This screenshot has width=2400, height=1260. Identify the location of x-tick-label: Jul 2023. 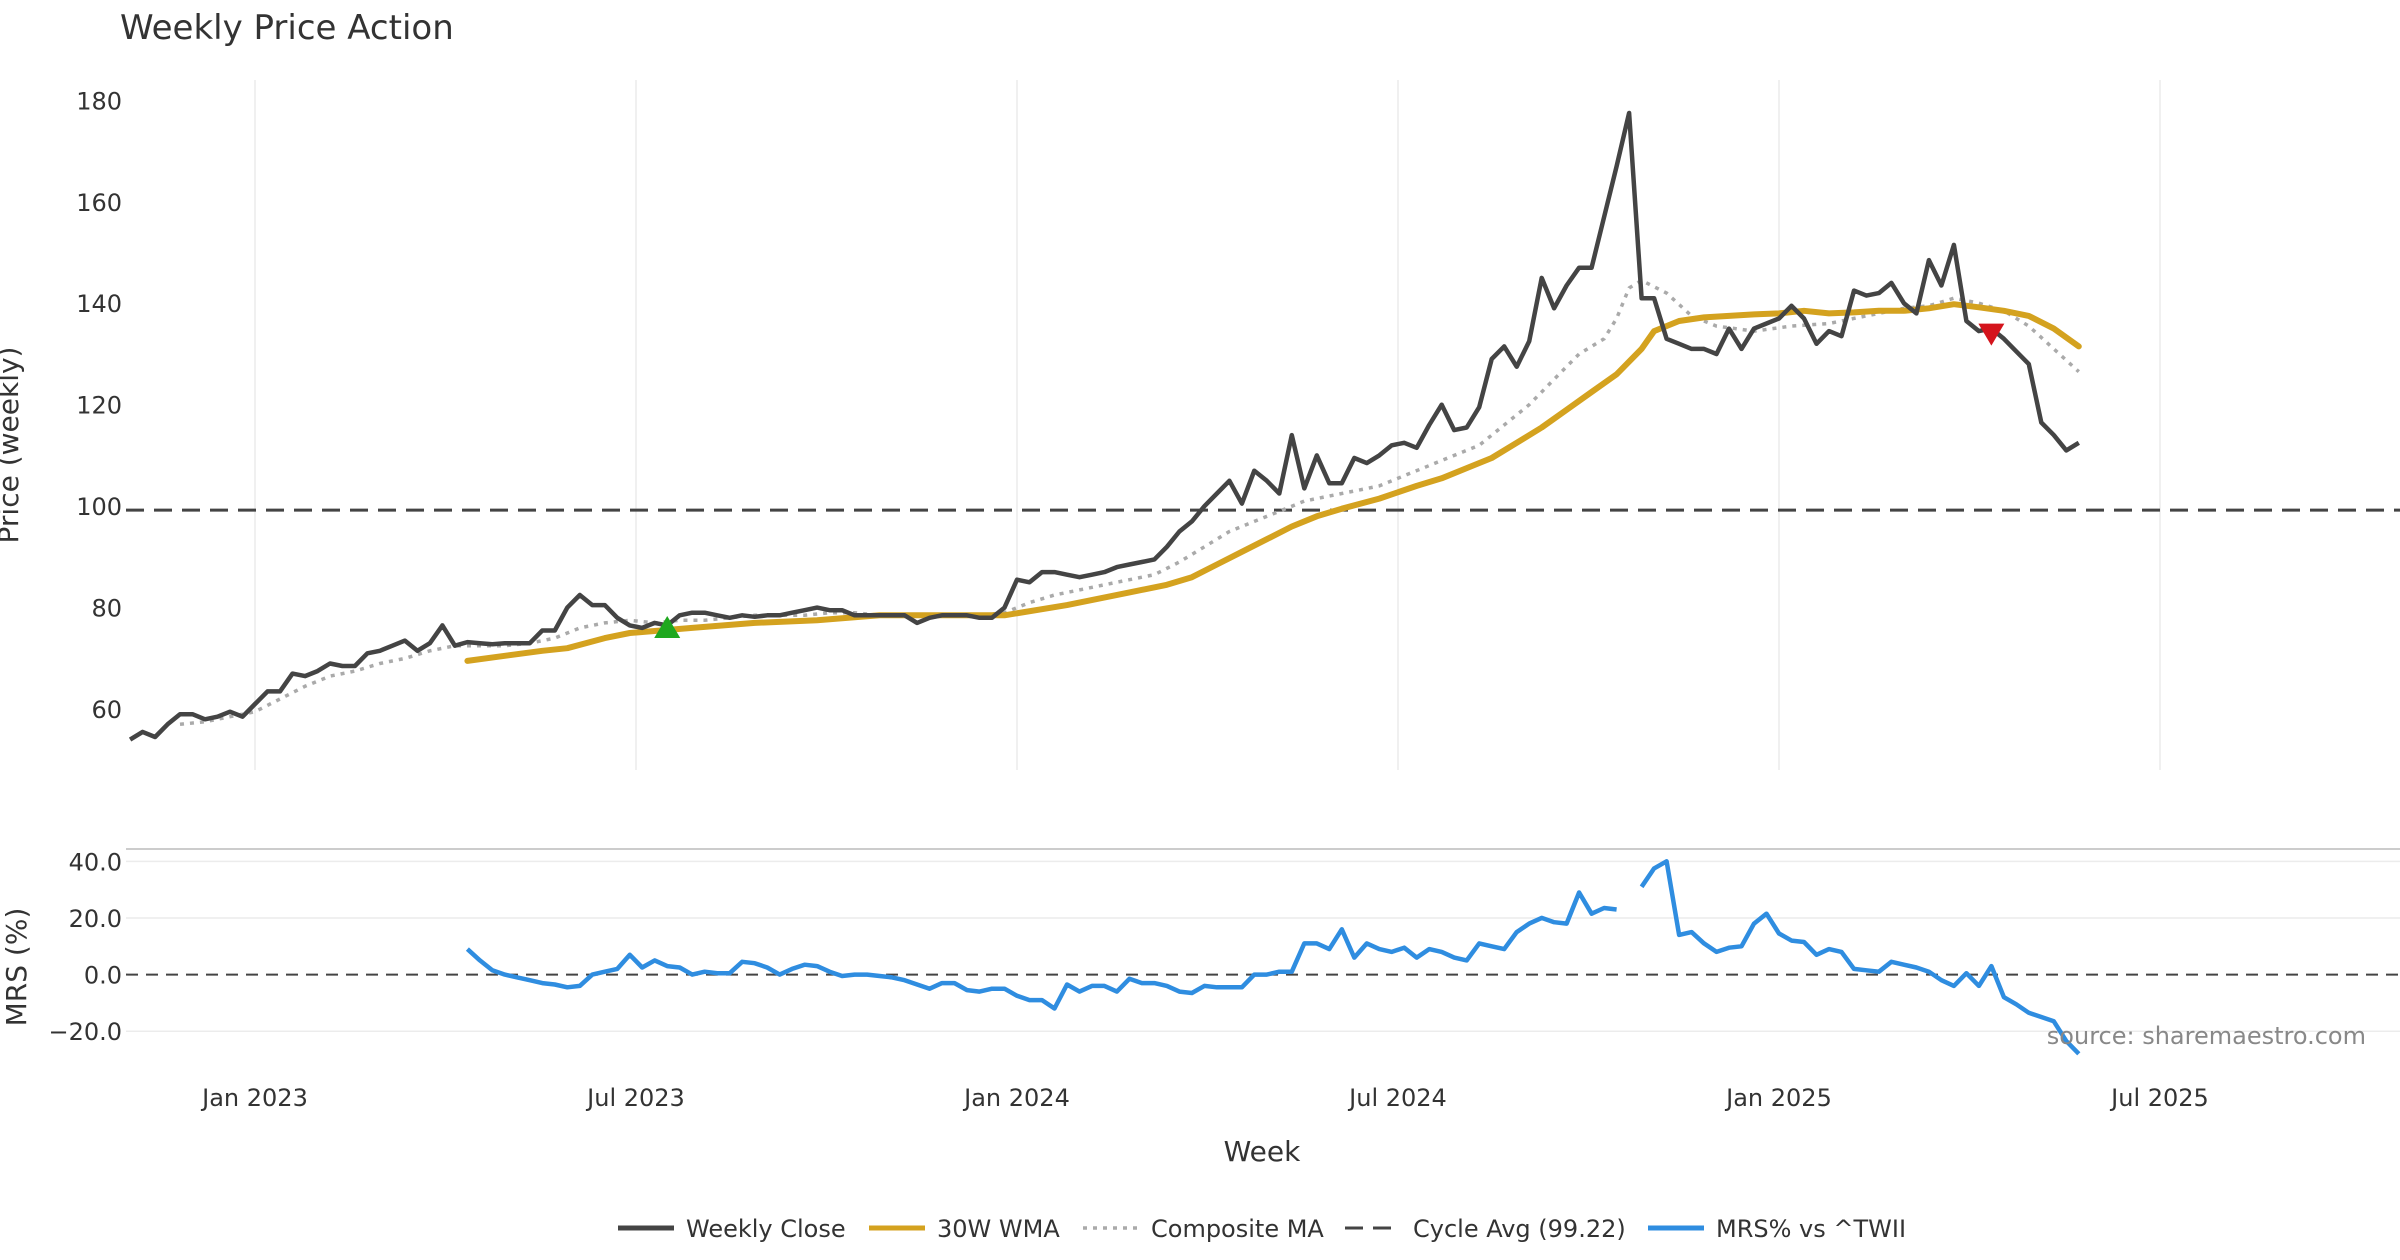
(635, 1098).